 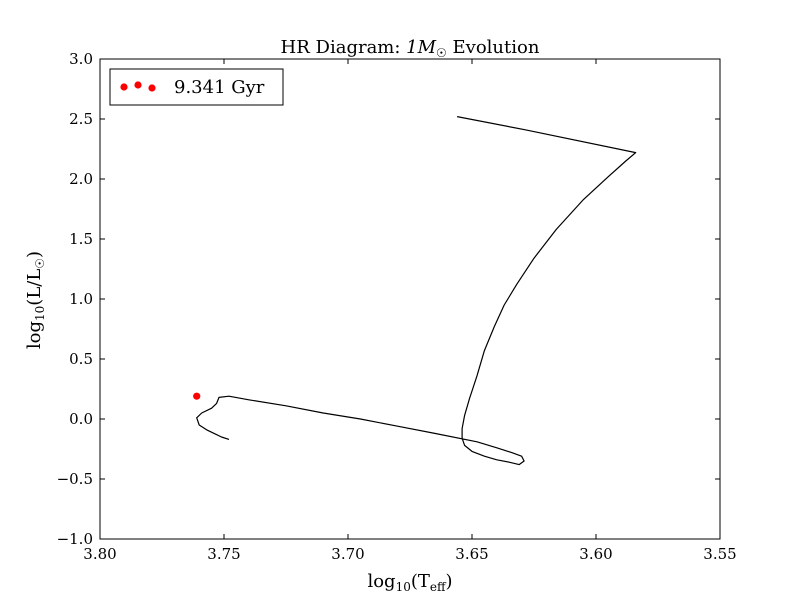 What do you see at coordinates (81, 179) in the screenshot?
I see `y-tick-label: 2.0` at bounding box center [81, 179].